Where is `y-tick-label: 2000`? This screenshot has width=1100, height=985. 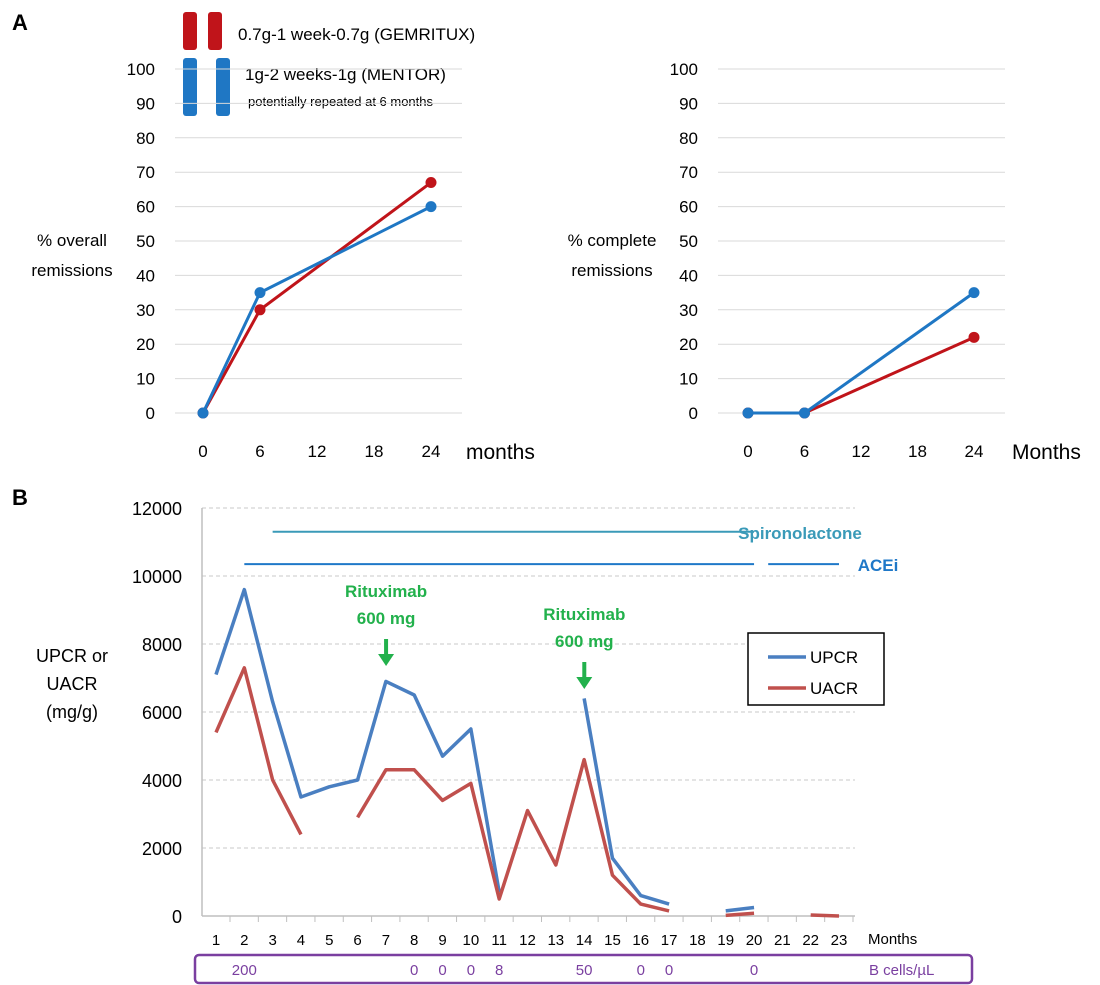 y-tick-label: 2000 is located at coordinates (162, 849).